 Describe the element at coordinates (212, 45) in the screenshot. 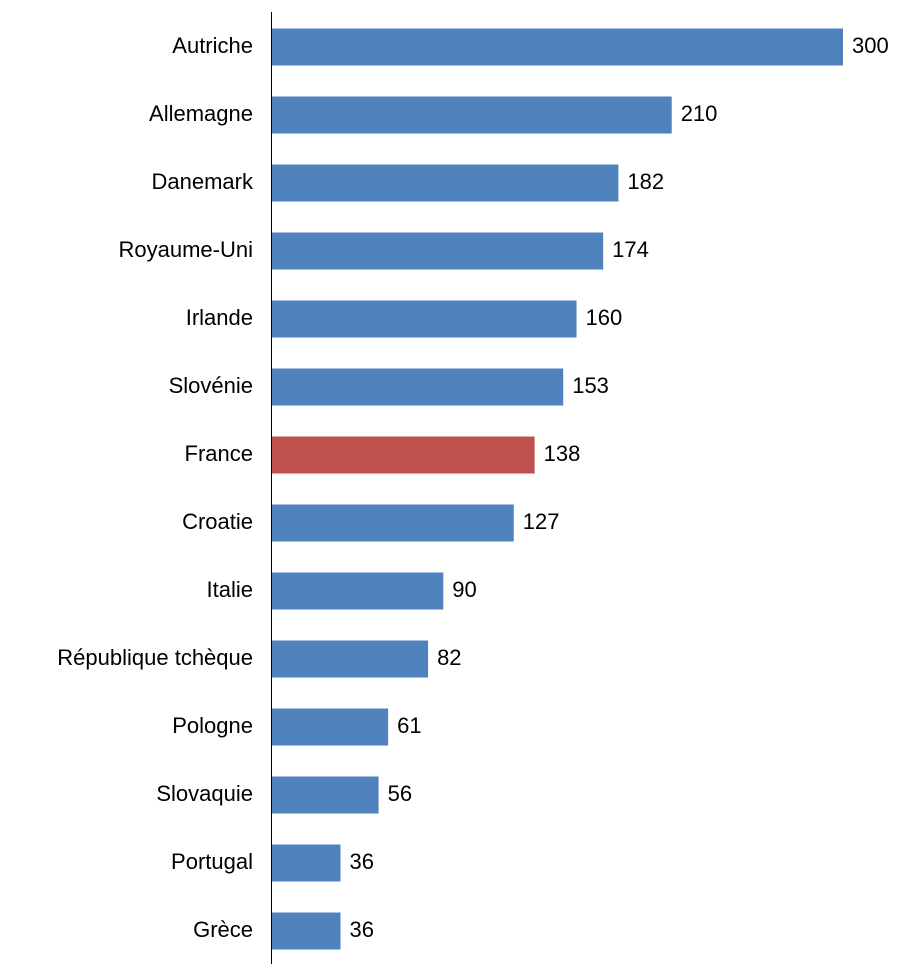

I see `y-tick-label: Autriche` at that location.